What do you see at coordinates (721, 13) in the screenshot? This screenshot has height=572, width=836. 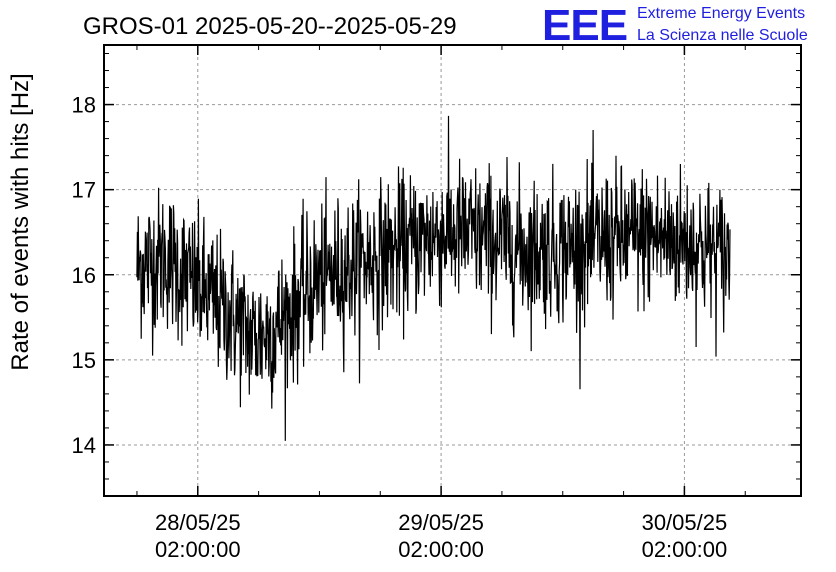 I see `eee-logo-line1: Extreme Energy Events` at bounding box center [721, 13].